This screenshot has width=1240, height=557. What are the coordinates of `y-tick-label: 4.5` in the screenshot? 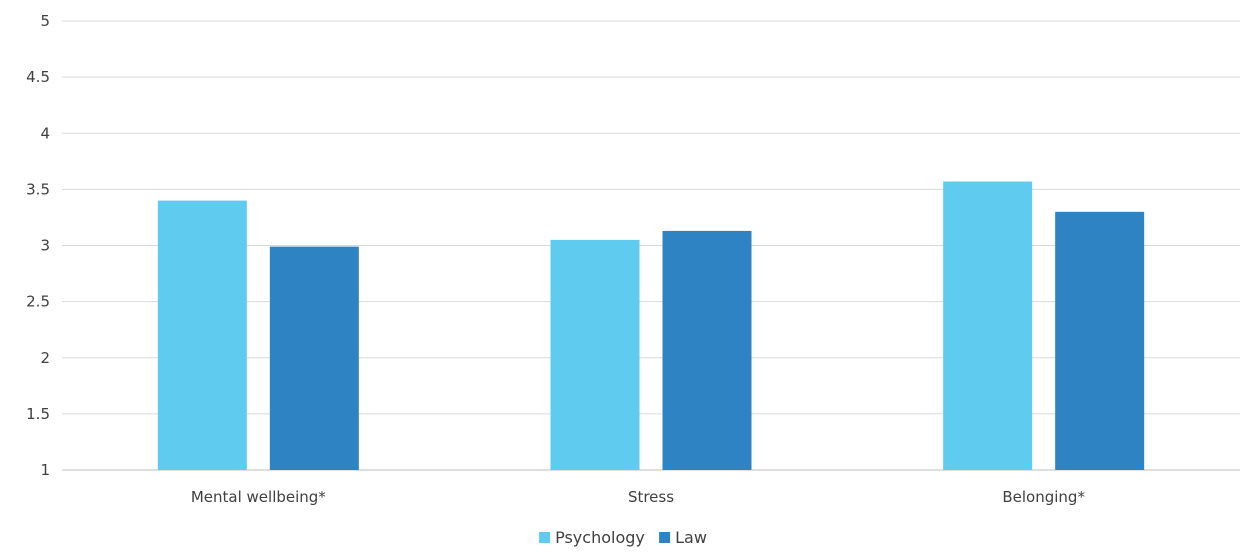 It's located at (38, 77).